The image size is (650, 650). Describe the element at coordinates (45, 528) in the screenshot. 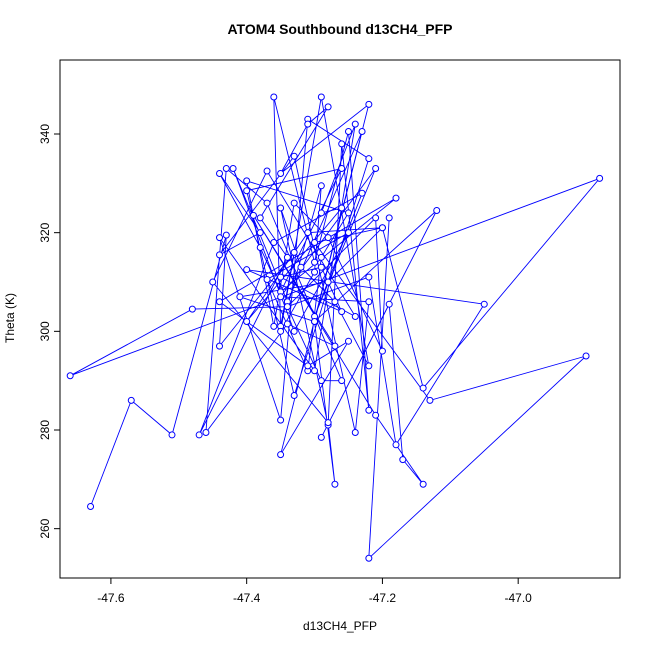

I see `y-tick-label: 260` at that location.